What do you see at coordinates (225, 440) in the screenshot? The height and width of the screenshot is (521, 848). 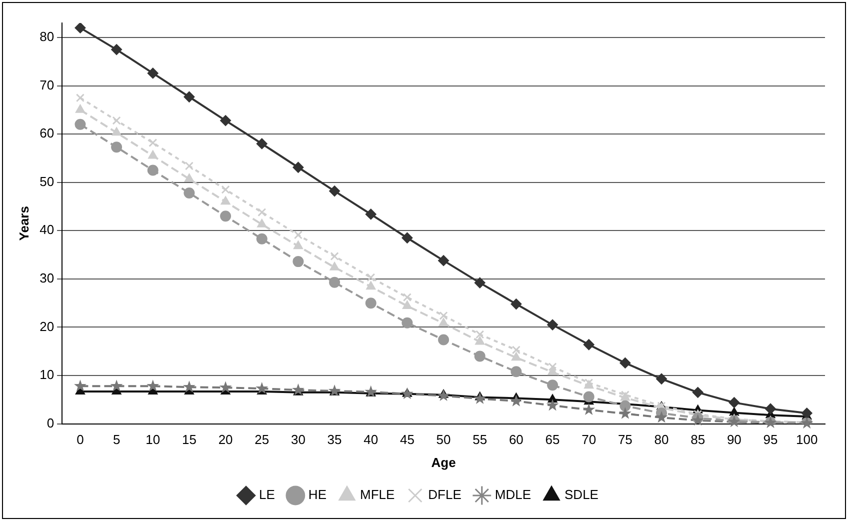 I see `x-tick-label: 20` at bounding box center [225, 440].